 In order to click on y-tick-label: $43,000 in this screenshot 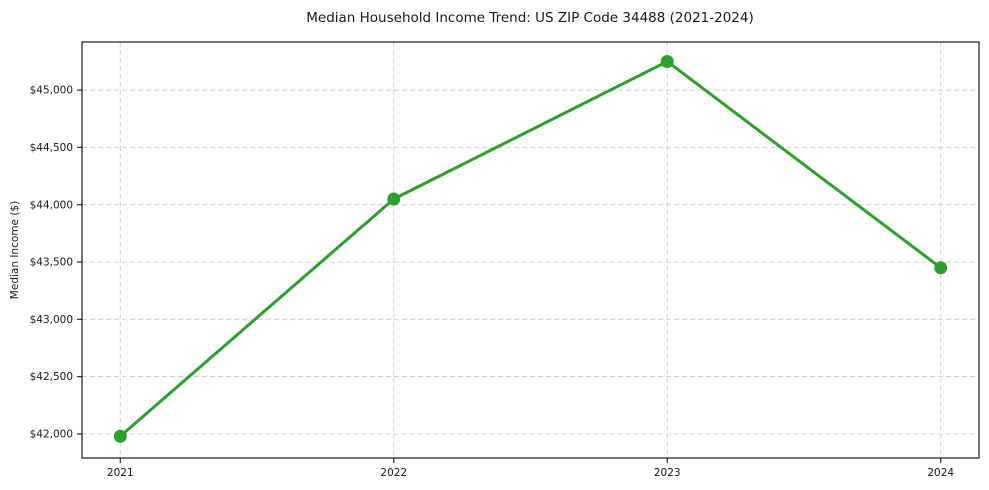, I will do `click(51, 320)`.